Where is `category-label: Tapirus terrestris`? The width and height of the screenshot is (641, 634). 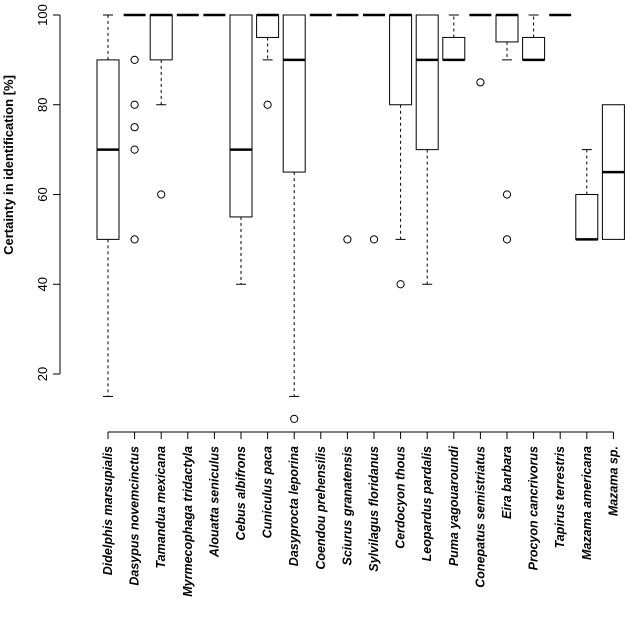
category-label: Tapirus terrestris is located at coordinates (560, 497).